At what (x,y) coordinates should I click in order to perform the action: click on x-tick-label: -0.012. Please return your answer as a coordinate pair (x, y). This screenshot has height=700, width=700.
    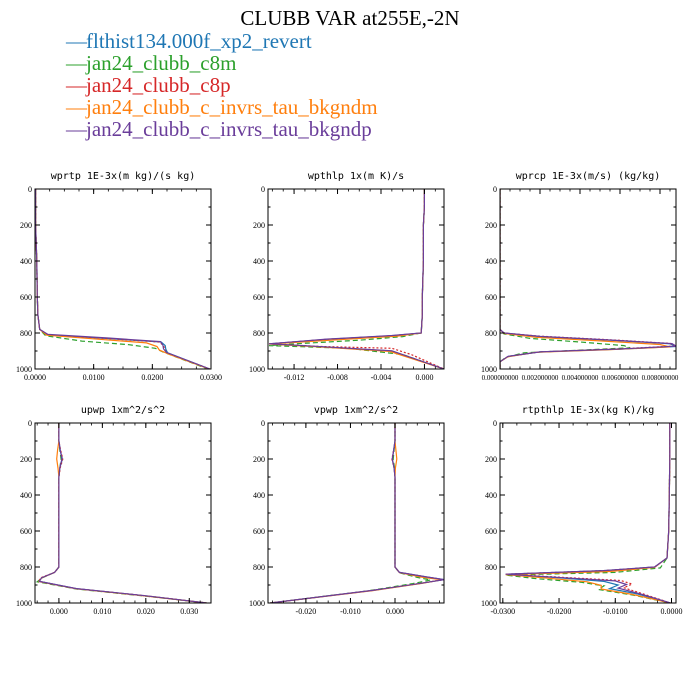
    Looking at the image, I should click on (294, 377).